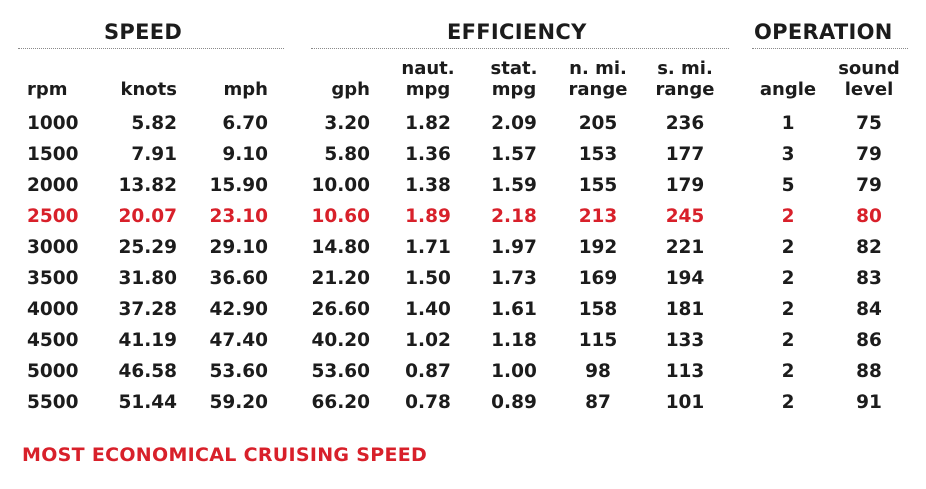  I want to click on table-row: 1000 5.82 6.70 3.20 1.82 2.09 205 236 1 75, so click(463, 123).